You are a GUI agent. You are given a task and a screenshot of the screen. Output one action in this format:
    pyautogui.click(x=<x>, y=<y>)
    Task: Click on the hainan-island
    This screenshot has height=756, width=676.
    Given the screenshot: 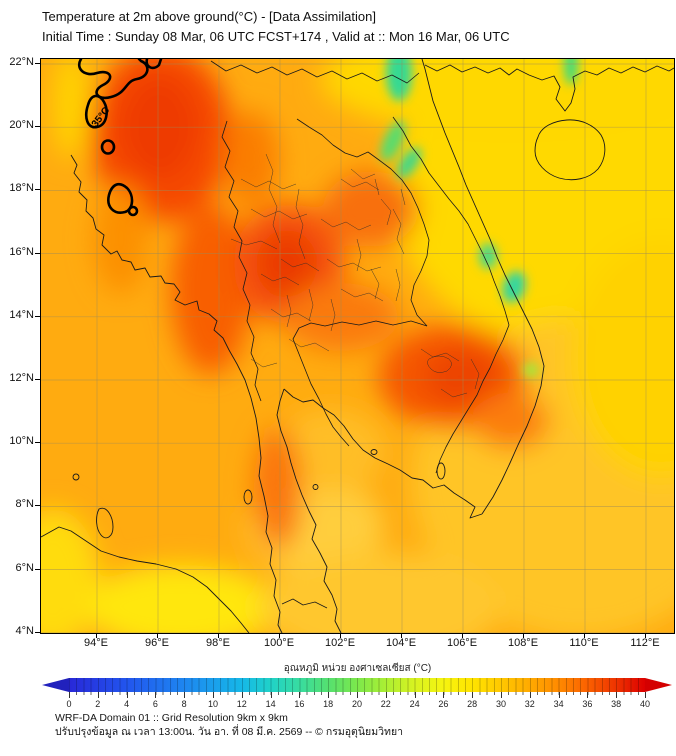 What is the action you would take?
    pyautogui.click(x=570, y=150)
    